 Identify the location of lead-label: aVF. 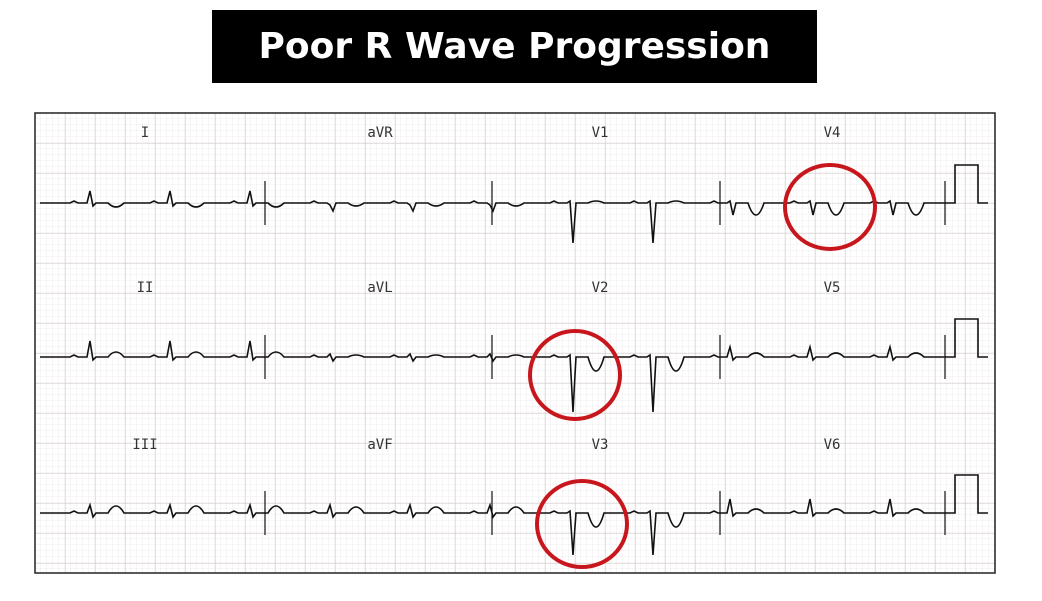
(379, 445).